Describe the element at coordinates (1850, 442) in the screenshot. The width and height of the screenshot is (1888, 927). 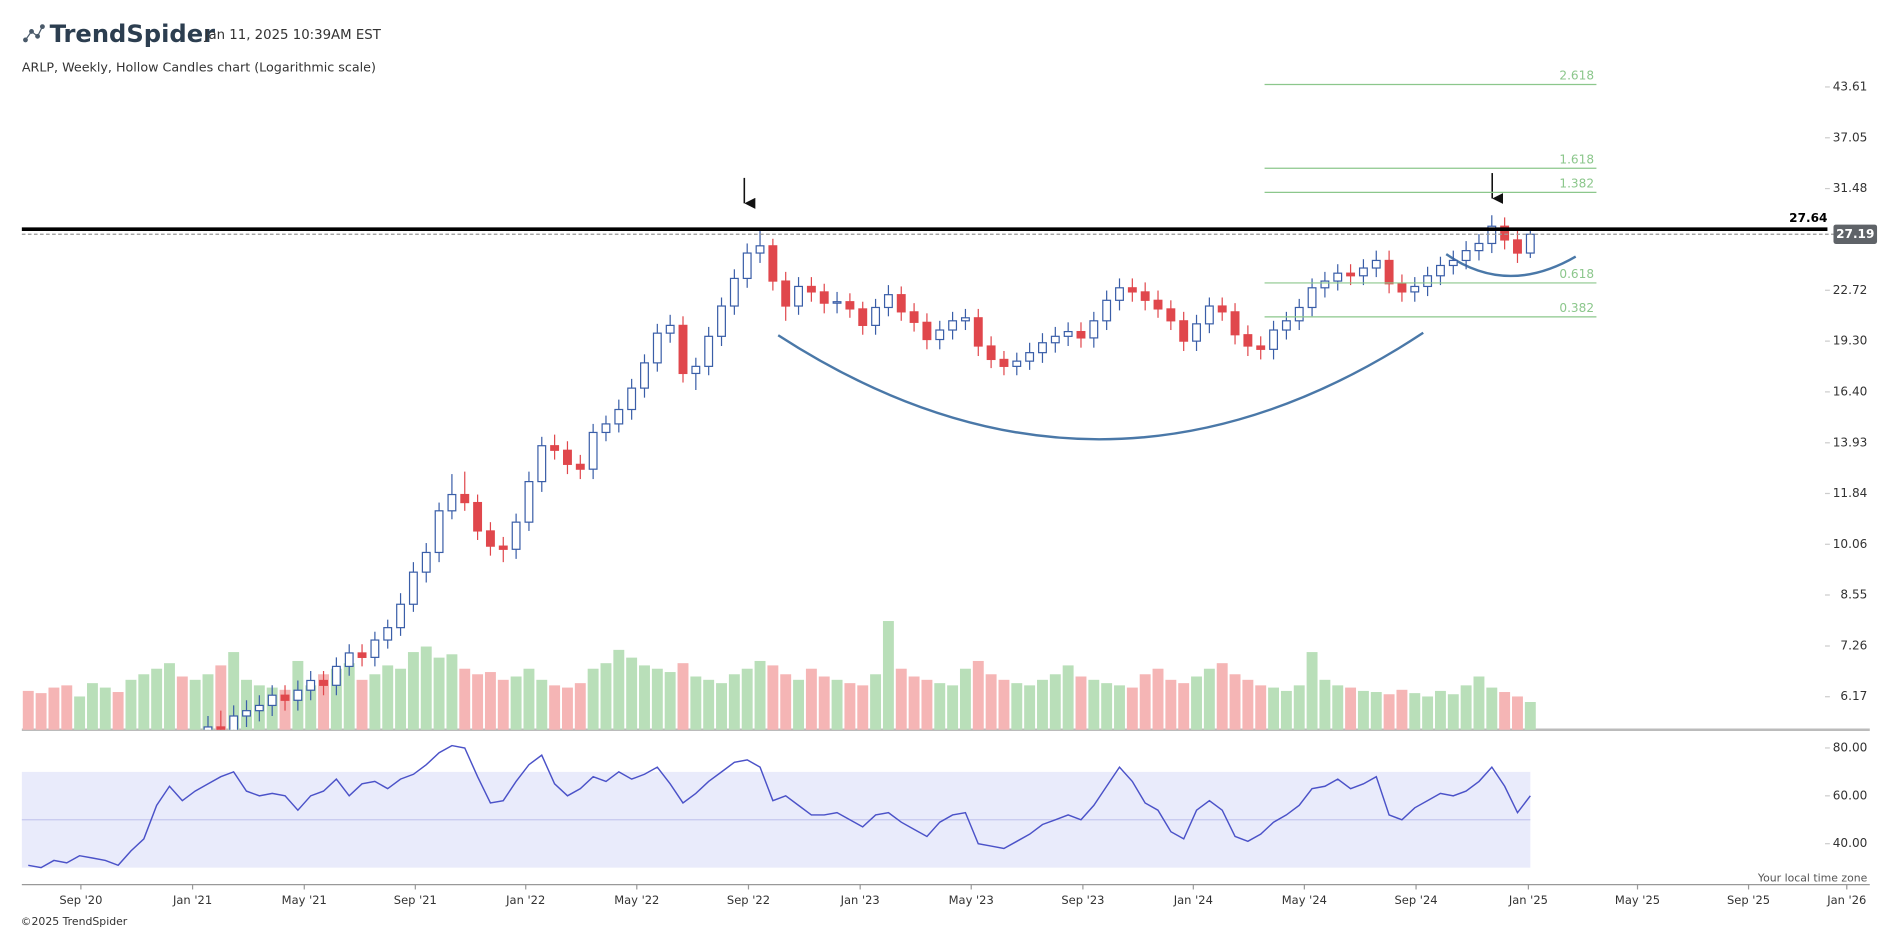
I see `y-tick-label: 13.93` at that location.